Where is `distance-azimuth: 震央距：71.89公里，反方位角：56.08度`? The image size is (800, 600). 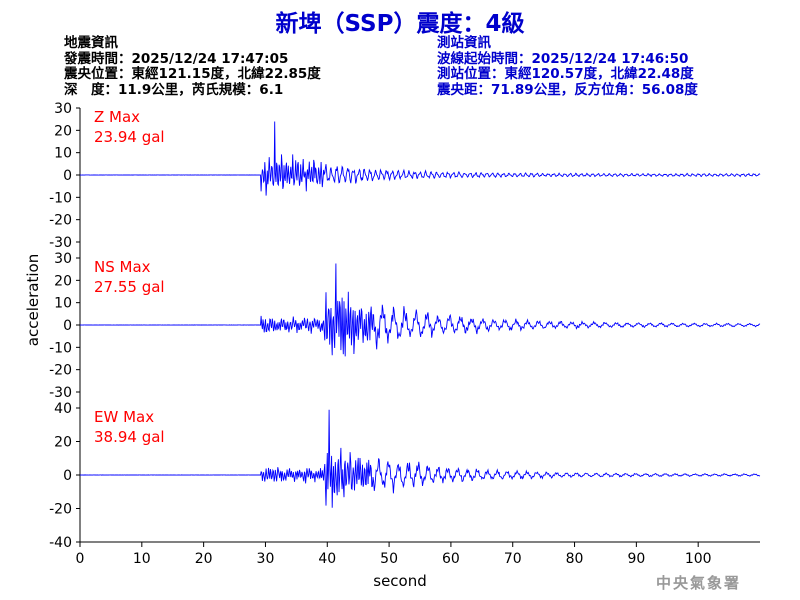
distance-azimuth: 震央距：71.89公里，反方位角：56.08度 is located at coordinates (567, 89).